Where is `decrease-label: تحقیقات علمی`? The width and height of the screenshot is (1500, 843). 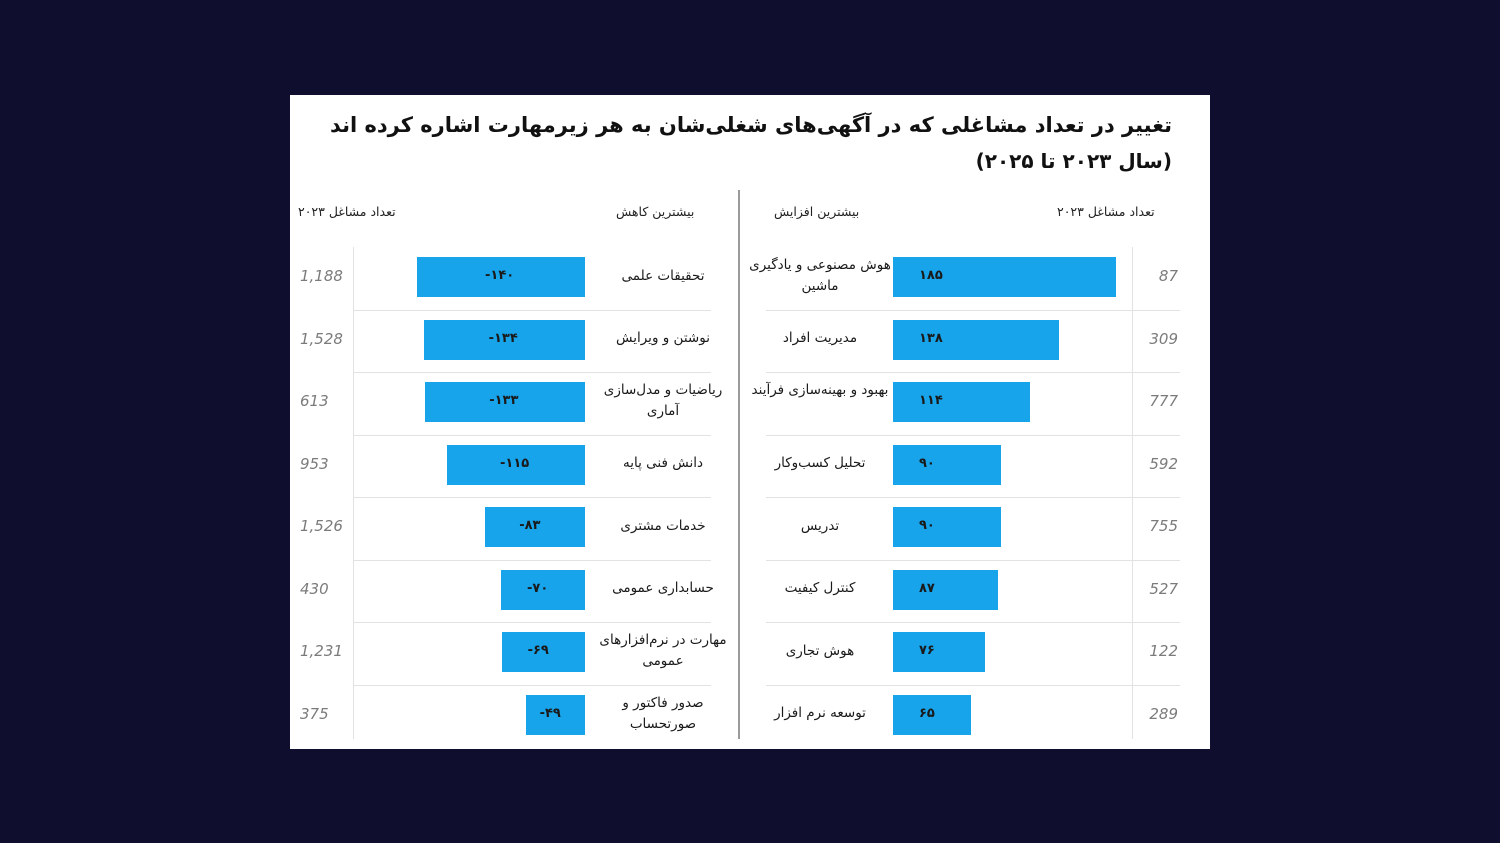 decrease-label: تحقیقات علمی is located at coordinates (663, 275).